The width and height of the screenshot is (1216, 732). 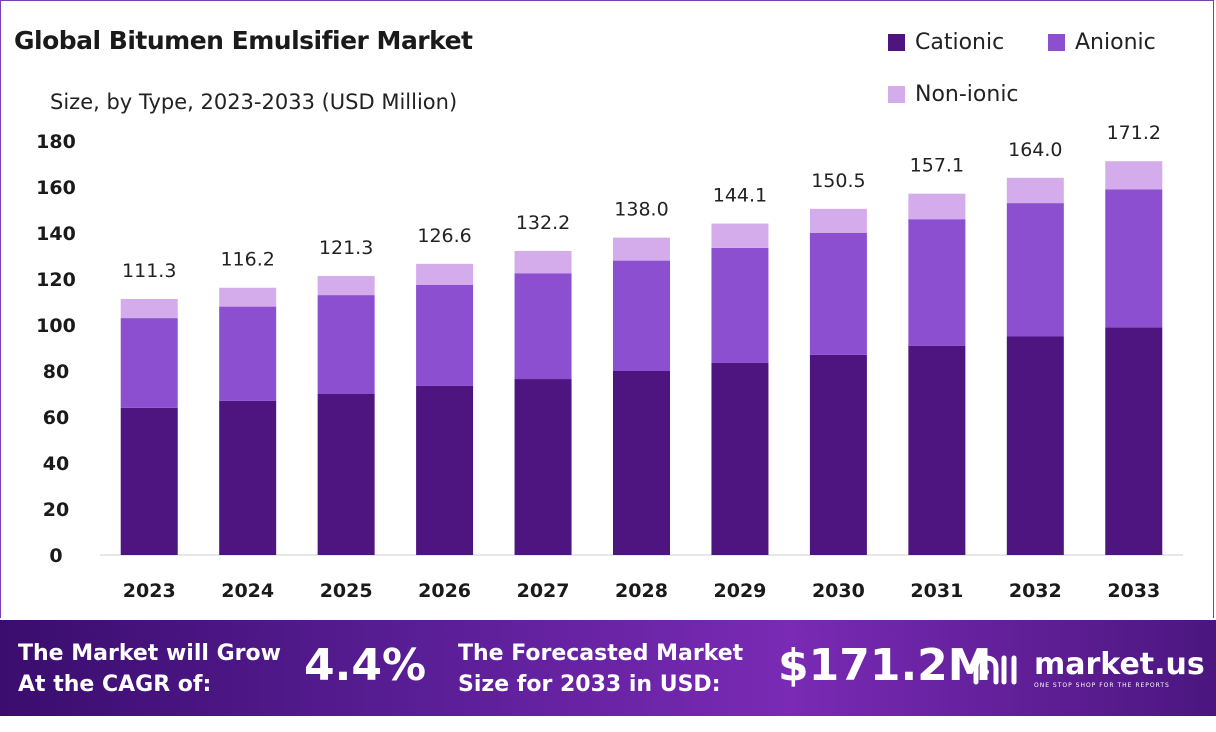 What do you see at coordinates (346, 286) in the screenshot?
I see `bar-non-ionic-2025` at bounding box center [346, 286].